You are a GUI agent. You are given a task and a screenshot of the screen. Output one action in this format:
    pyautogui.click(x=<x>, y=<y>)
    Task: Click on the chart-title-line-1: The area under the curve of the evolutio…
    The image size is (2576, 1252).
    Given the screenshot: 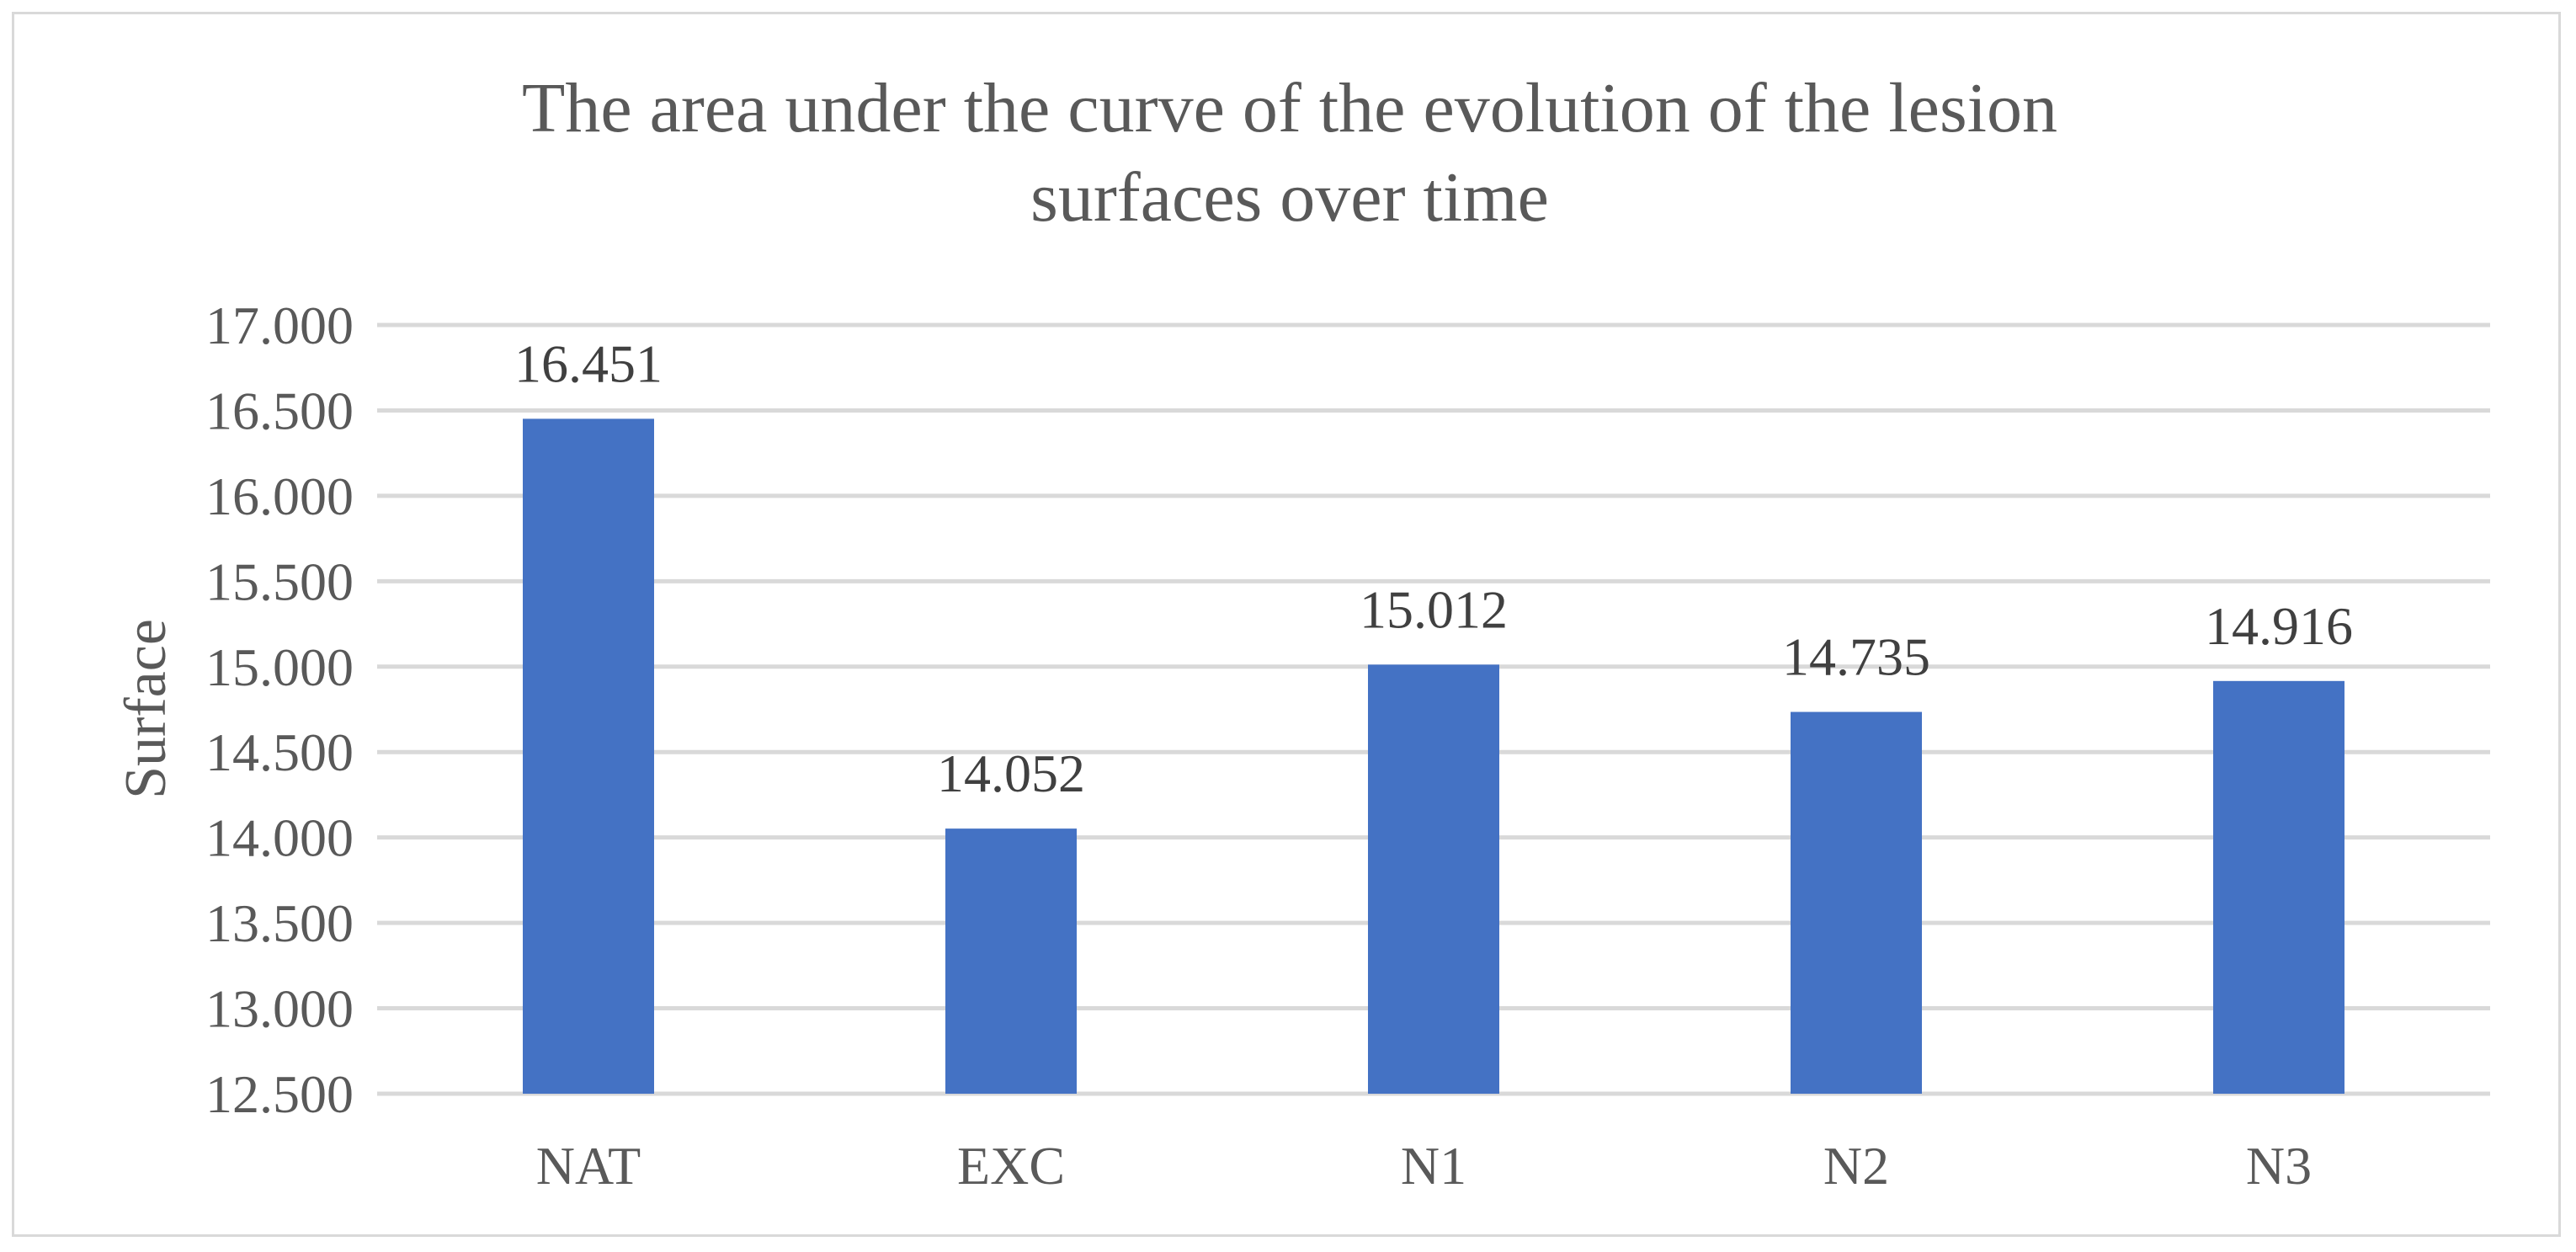 What is the action you would take?
    pyautogui.click(x=1290, y=108)
    